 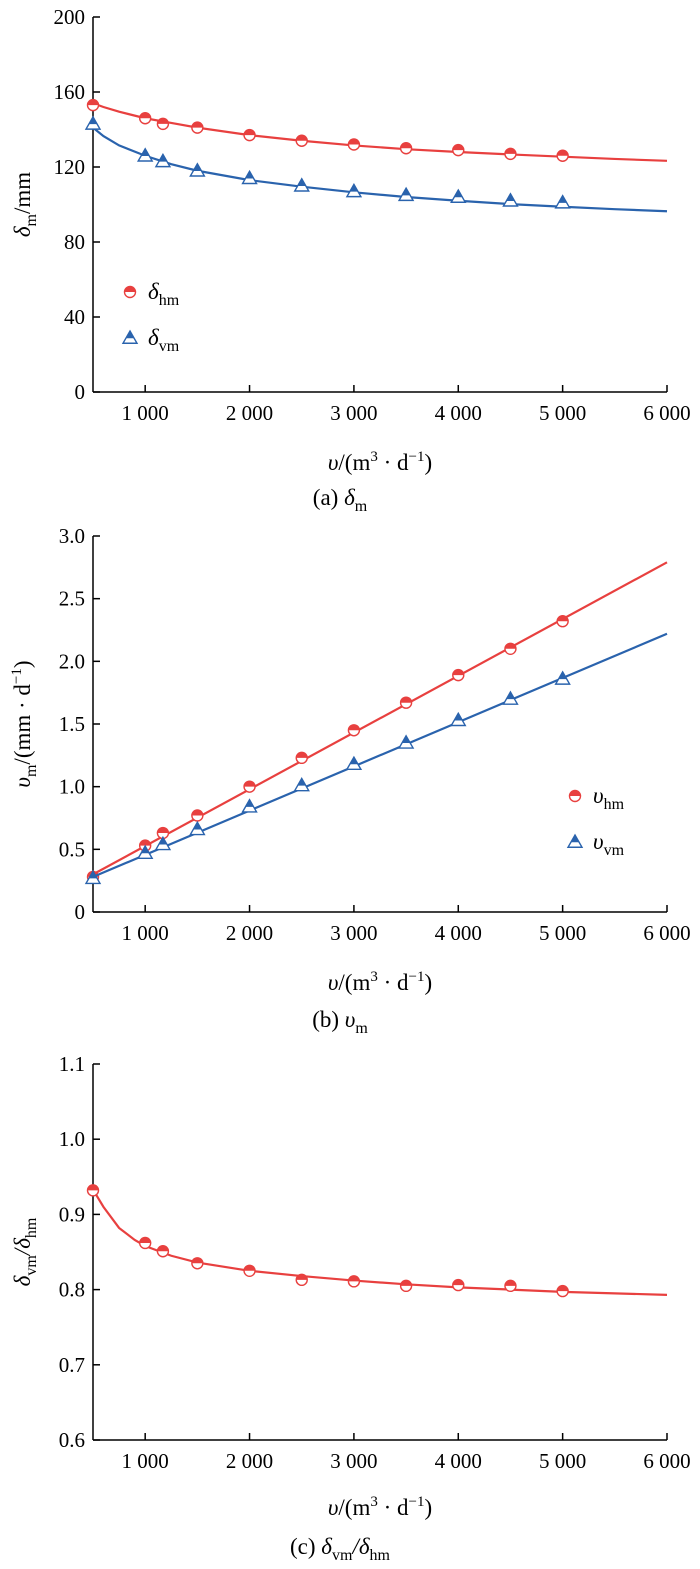 What do you see at coordinates (22, 782) in the screenshot?
I see `y-axis-label-symbol: υ` at bounding box center [22, 782].